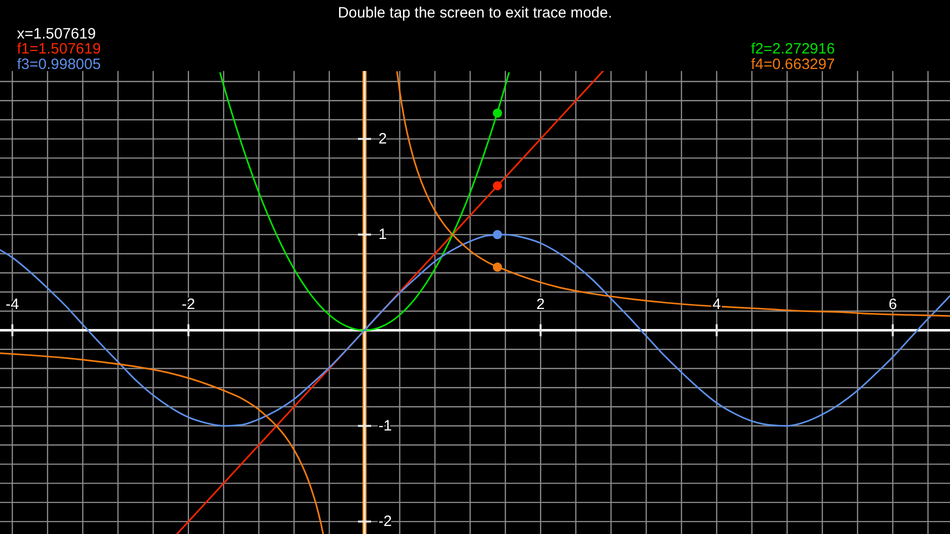 The width and height of the screenshot is (950, 534). Describe the element at coordinates (382, 139) in the screenshot. I see `y-tick-label: 2` at that location.